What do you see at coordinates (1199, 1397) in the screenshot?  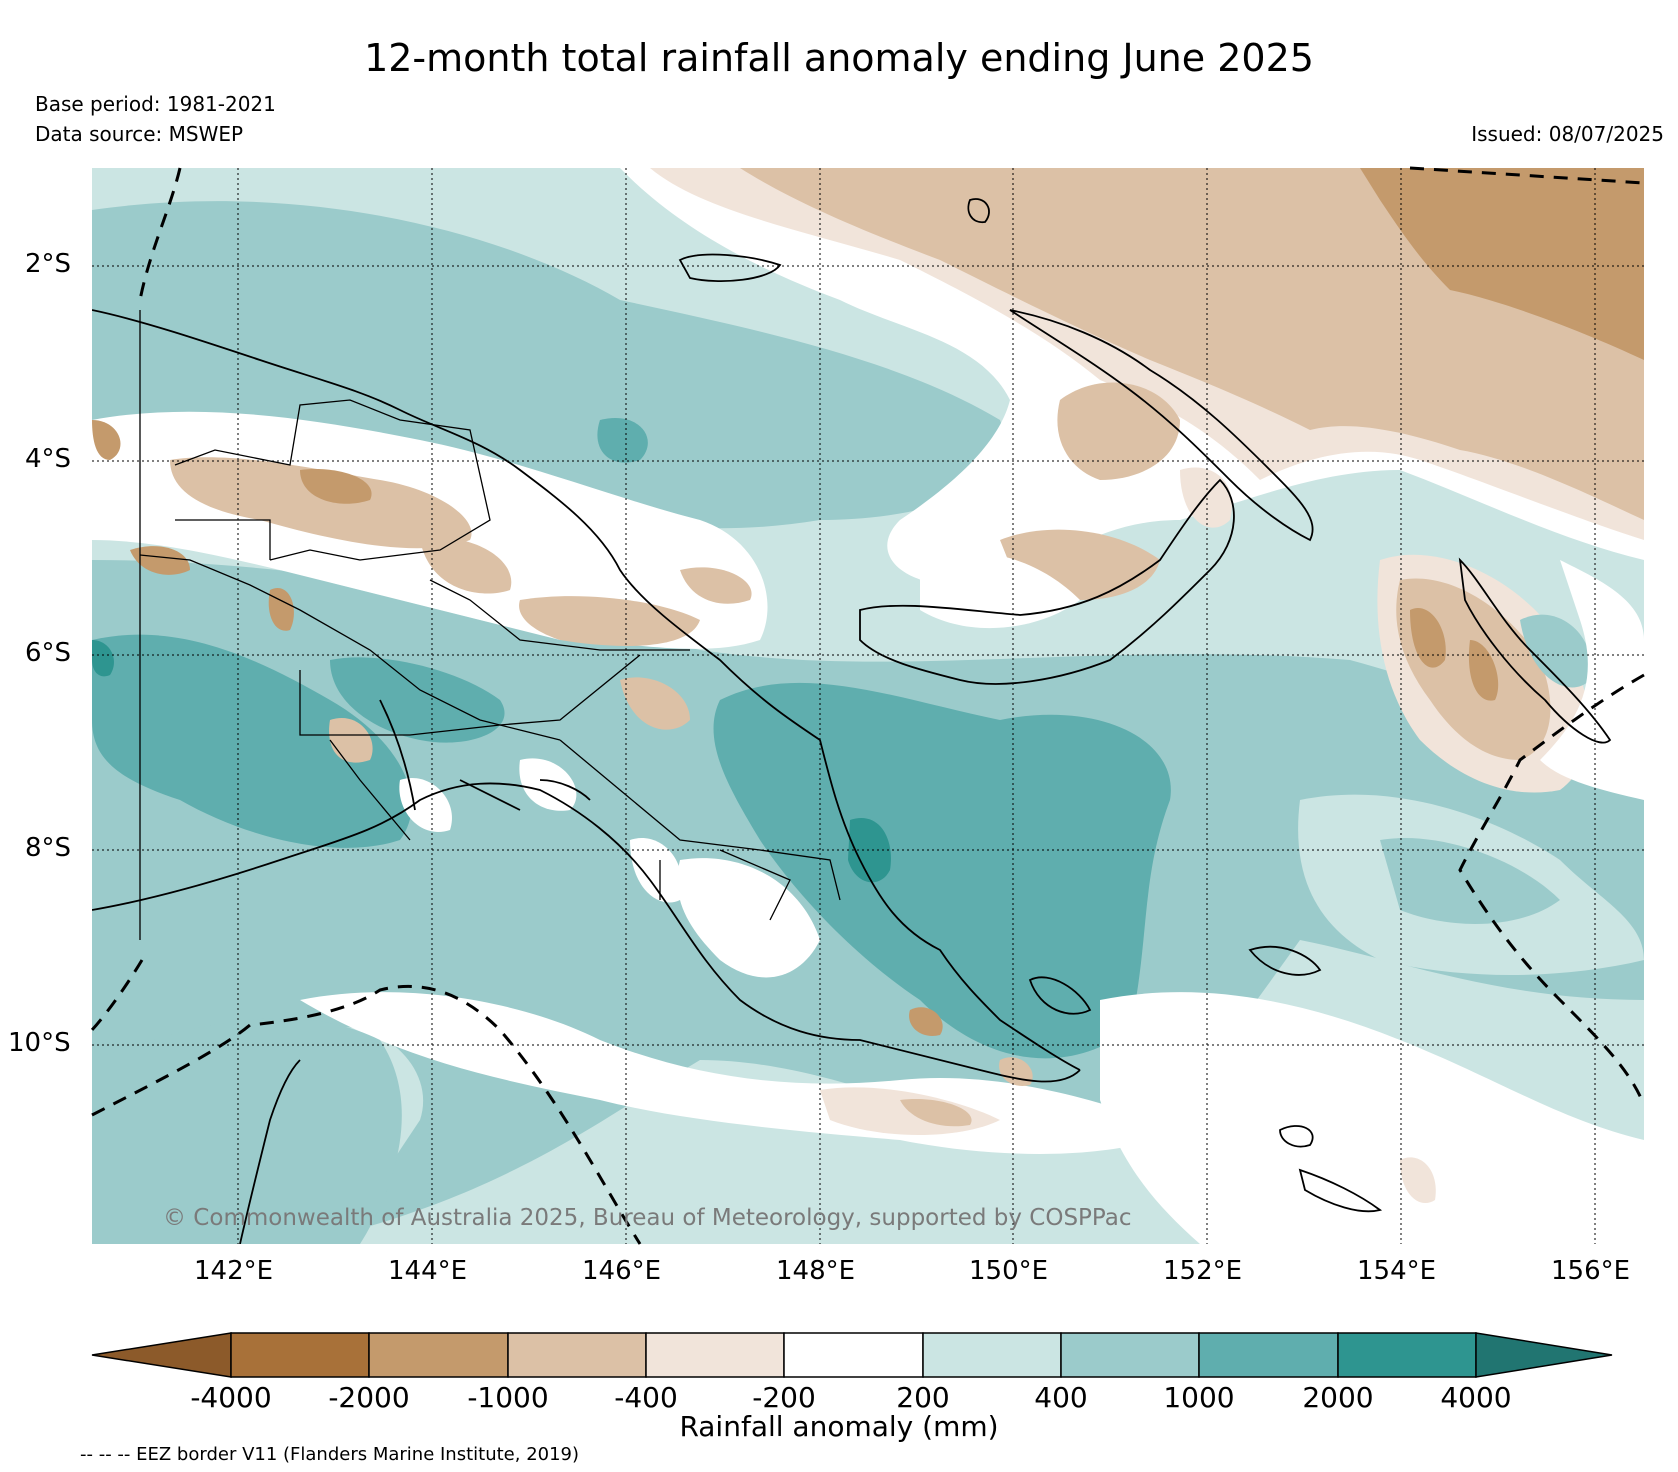 I see `colorbar-tick: 1000` at bounding box center [1199, 1397].